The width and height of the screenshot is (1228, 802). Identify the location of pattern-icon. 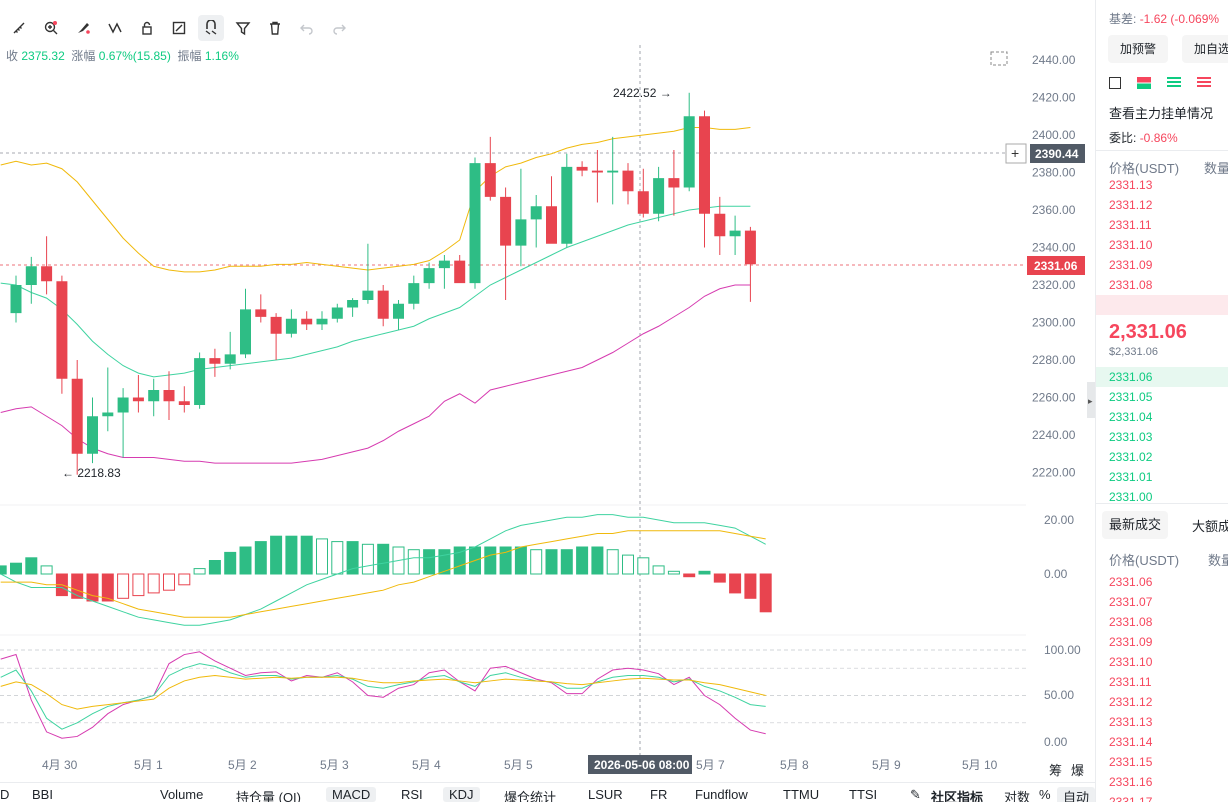
(115, 28).